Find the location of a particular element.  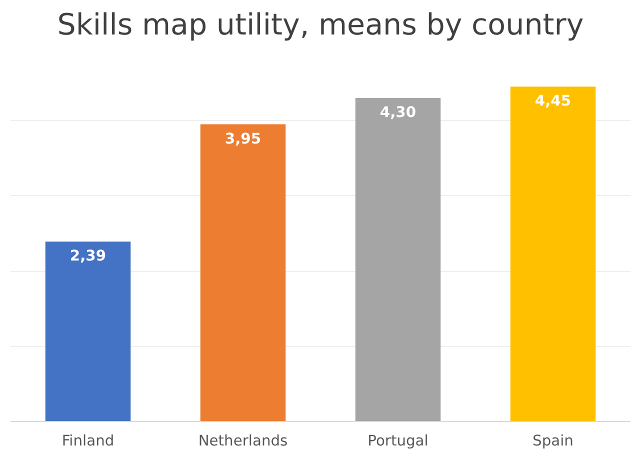

x-tick-label: Spain is located at coordinates (553, 441).